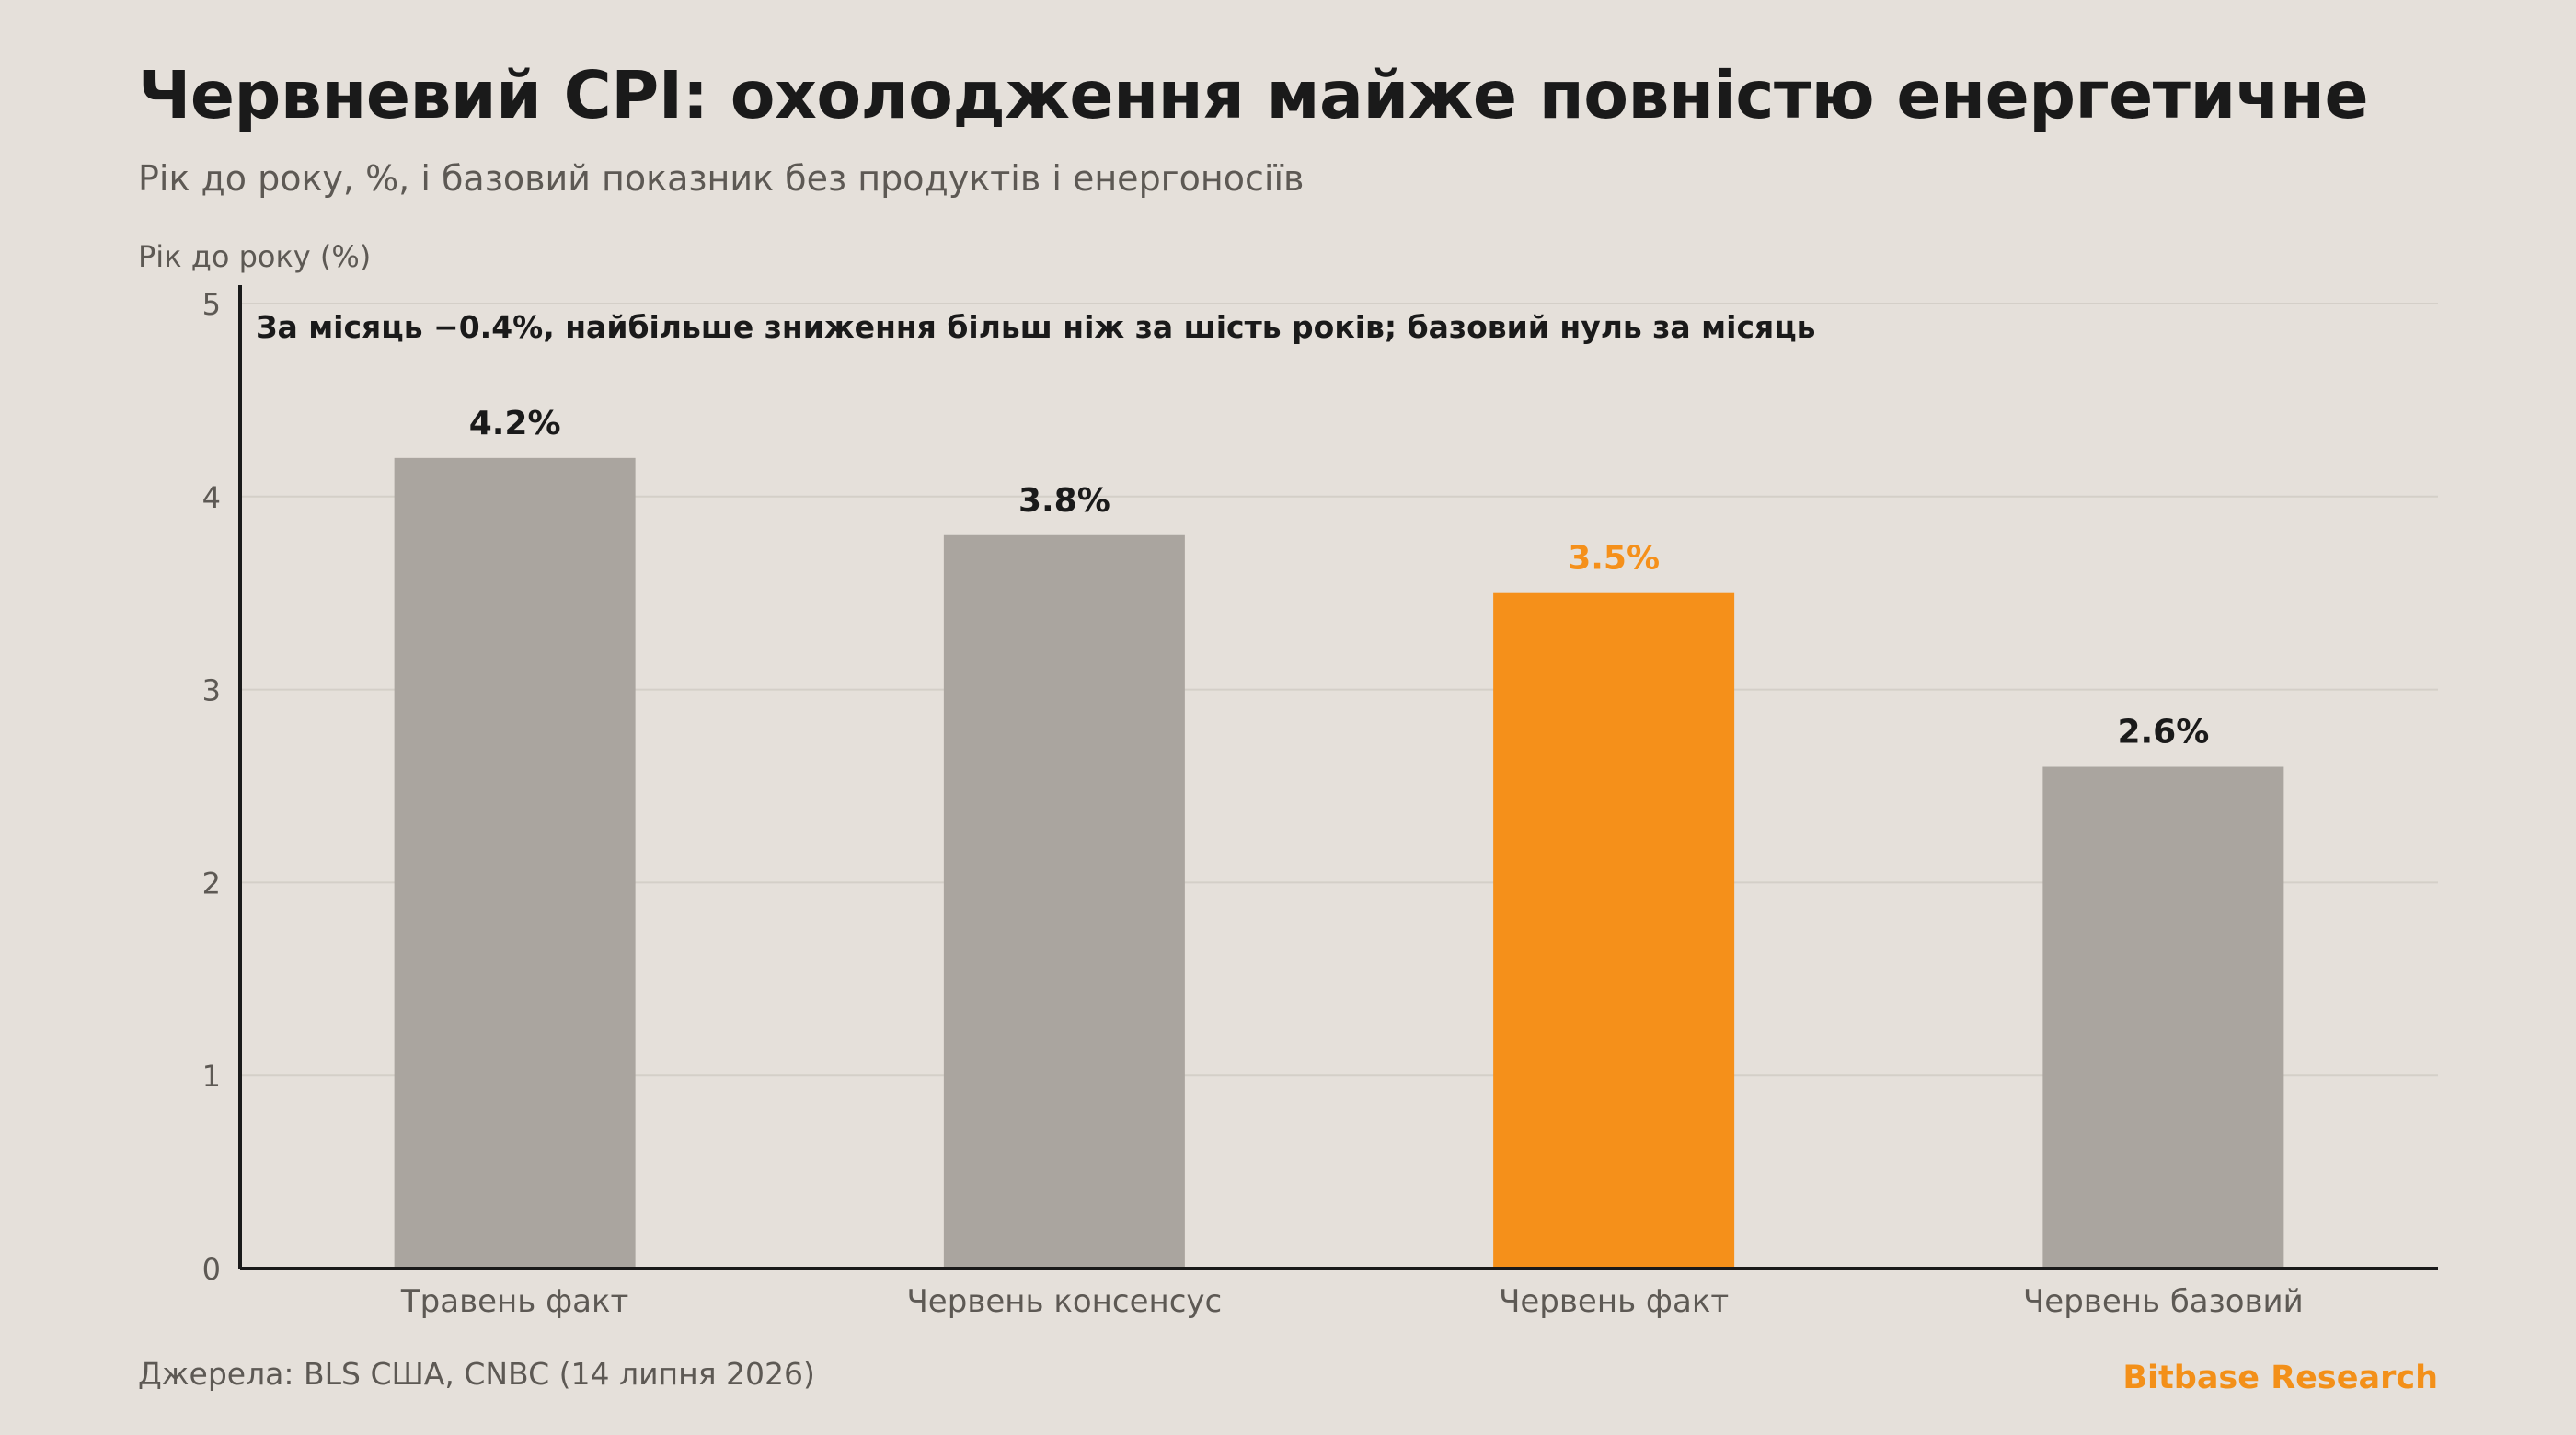 The height and width of the screenshot is (1435, 2576). I want to click on y-tick-label: 1, so click(211, 1076).